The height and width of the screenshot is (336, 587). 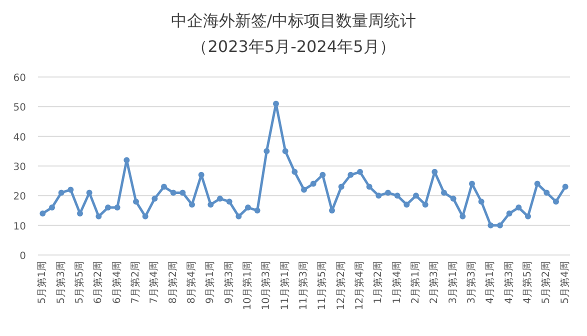 I want to click on y-tick-label: 10, so click(x=19, y=226).